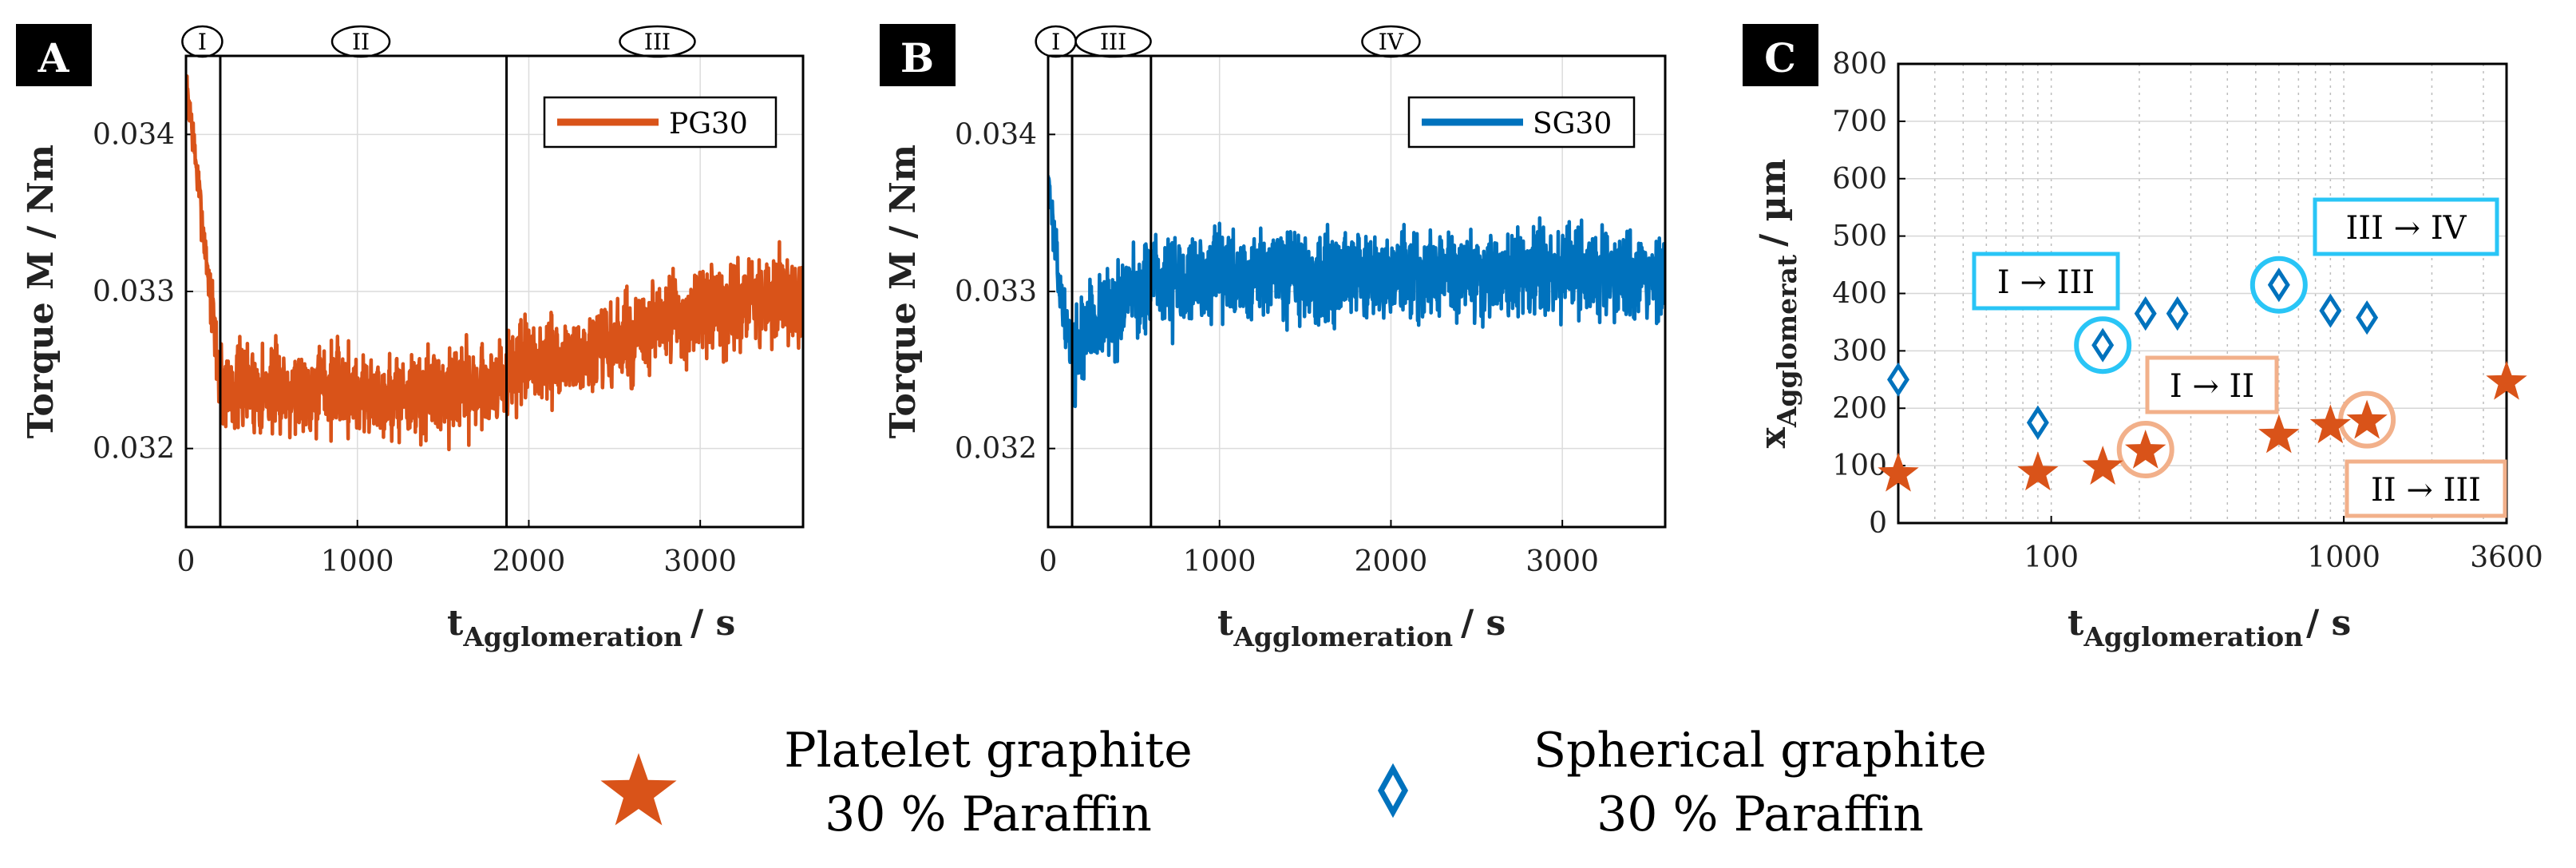  What do you see at coordinates (54, 57) in the screenshot?
I see `panel-label-a: A` at bounding box center [54, 57].